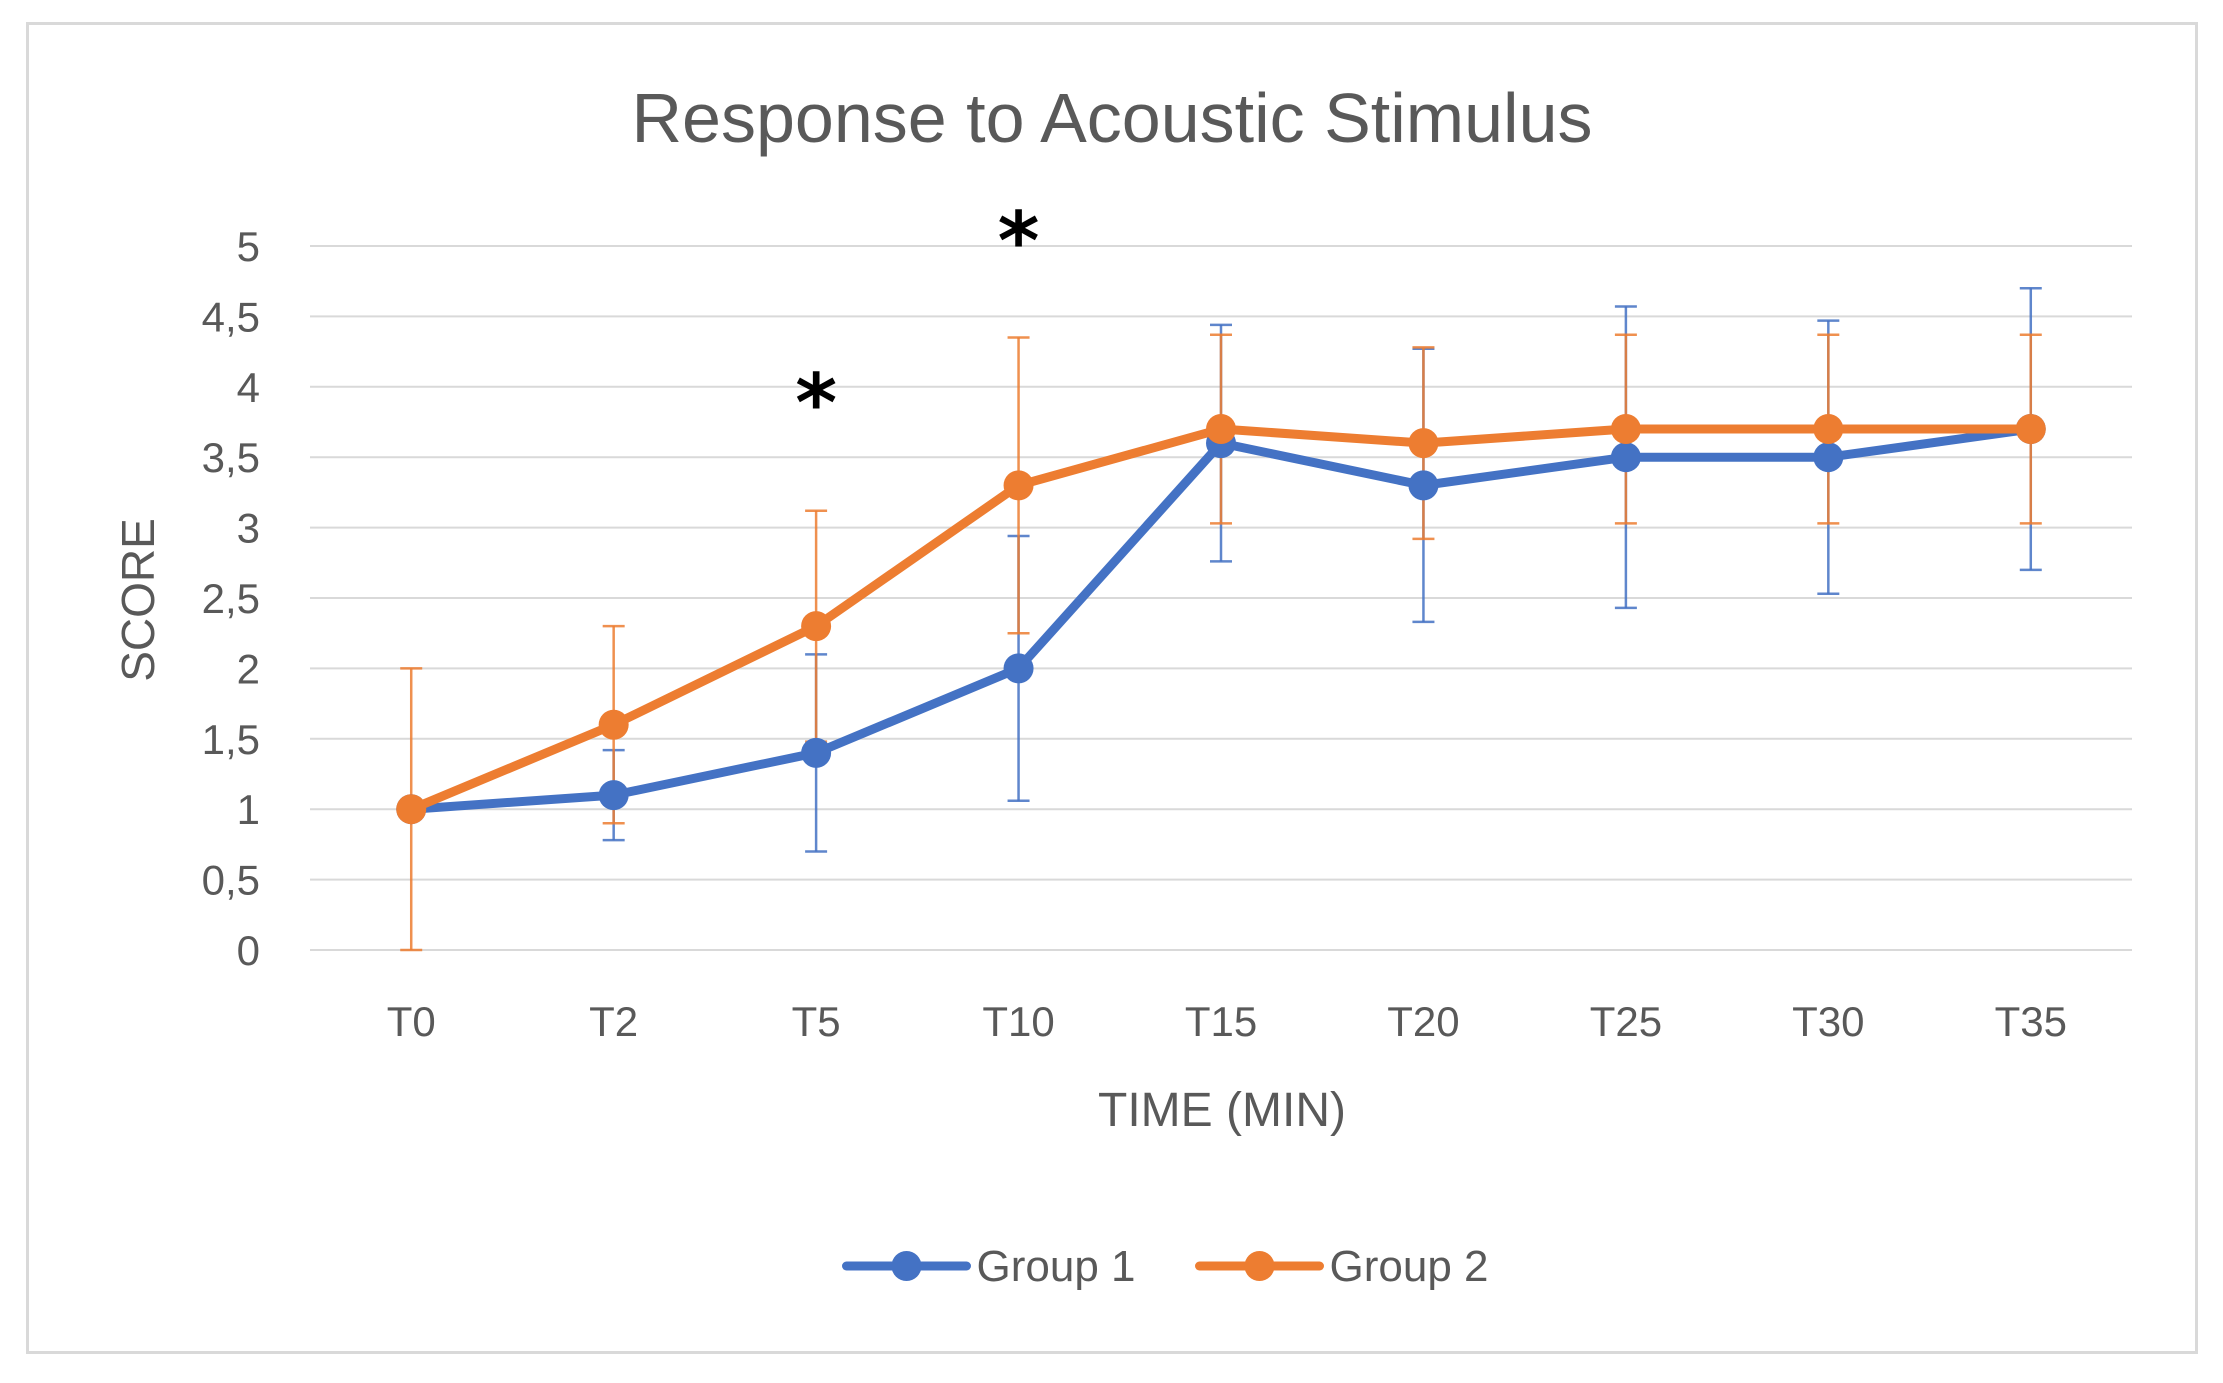  Describe the element at coordinates (1165, 1266) in the screenshot. I see `legend: Group 1 Group 2` at that location.